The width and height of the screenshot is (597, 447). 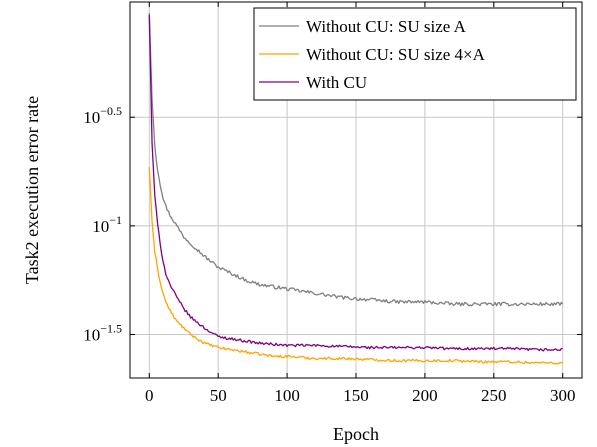 I want to click on x-tick-label: 200, so click(x=425, y=395).